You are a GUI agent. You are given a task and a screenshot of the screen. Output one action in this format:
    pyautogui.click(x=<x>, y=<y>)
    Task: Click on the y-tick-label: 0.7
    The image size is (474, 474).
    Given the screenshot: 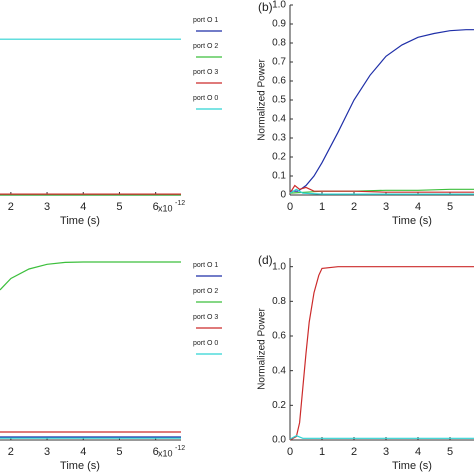 What is the action you would take?
    pyautogui.click(x=279, y=62)
    